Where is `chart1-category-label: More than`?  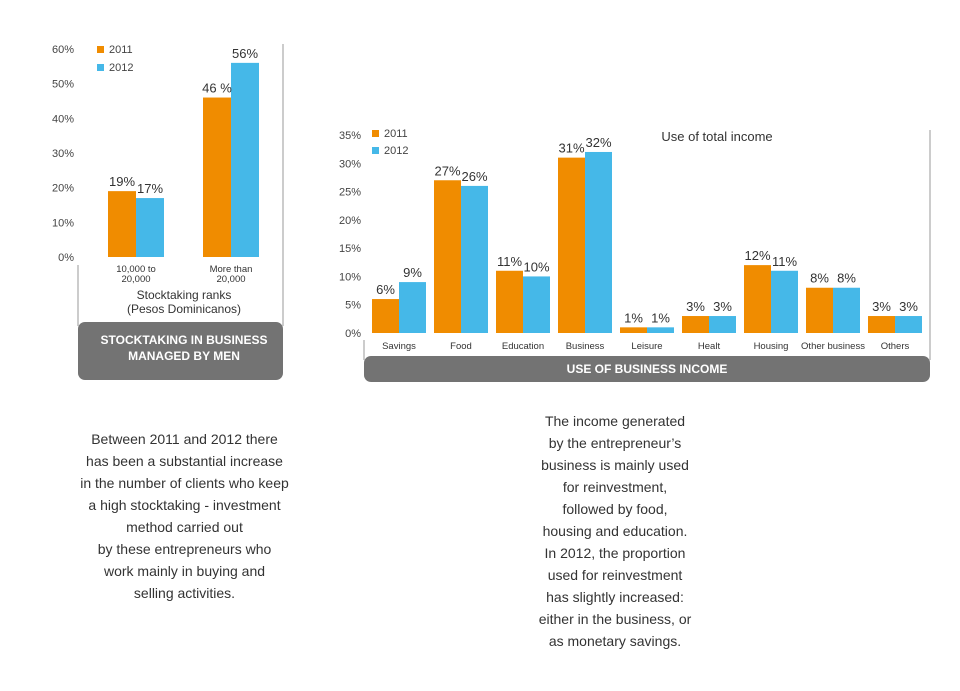 chart1-category-label: More than is located at coordinates (231, 269).